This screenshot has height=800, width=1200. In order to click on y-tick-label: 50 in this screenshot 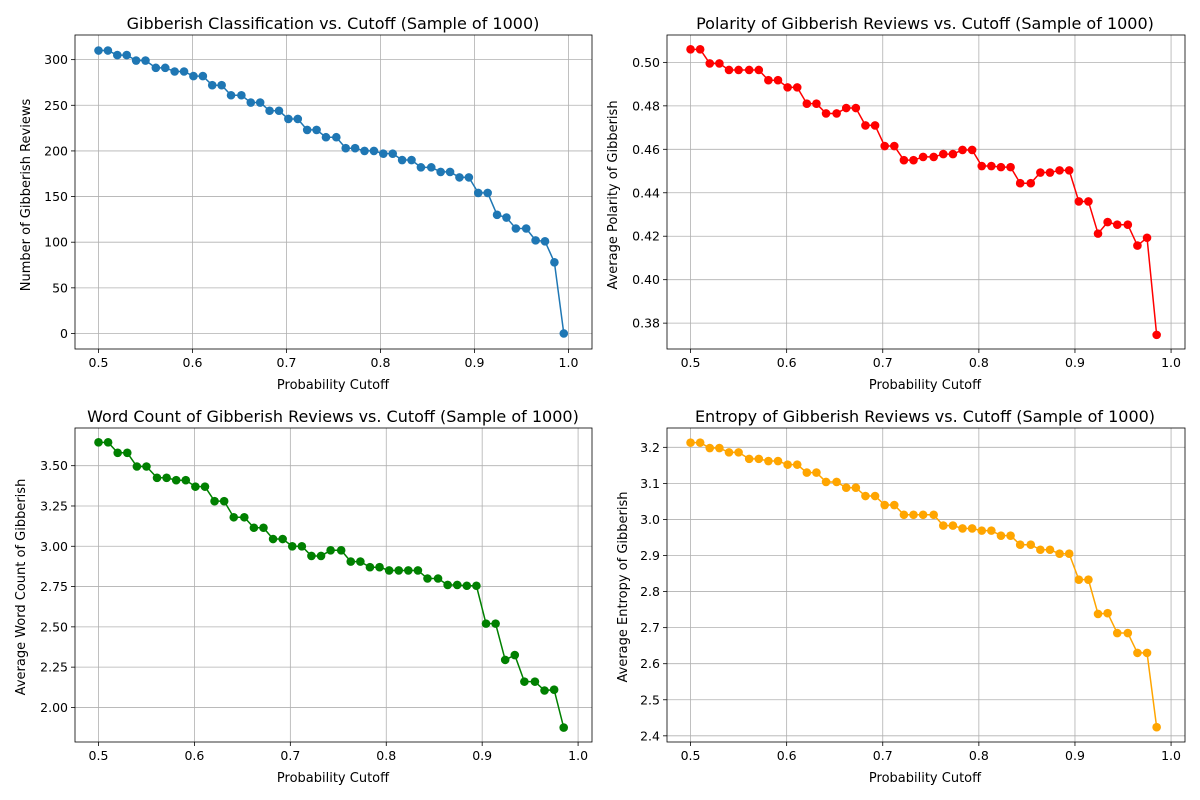, I will do `click(60, 287)`.